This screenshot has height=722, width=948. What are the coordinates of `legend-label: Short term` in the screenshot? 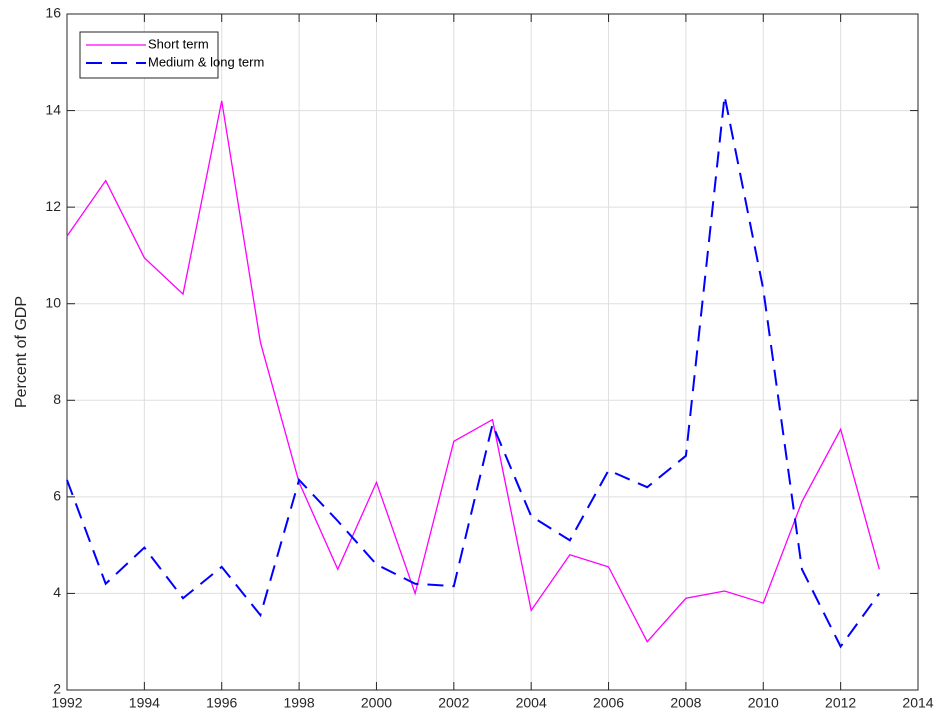 It's located at (178, 43).